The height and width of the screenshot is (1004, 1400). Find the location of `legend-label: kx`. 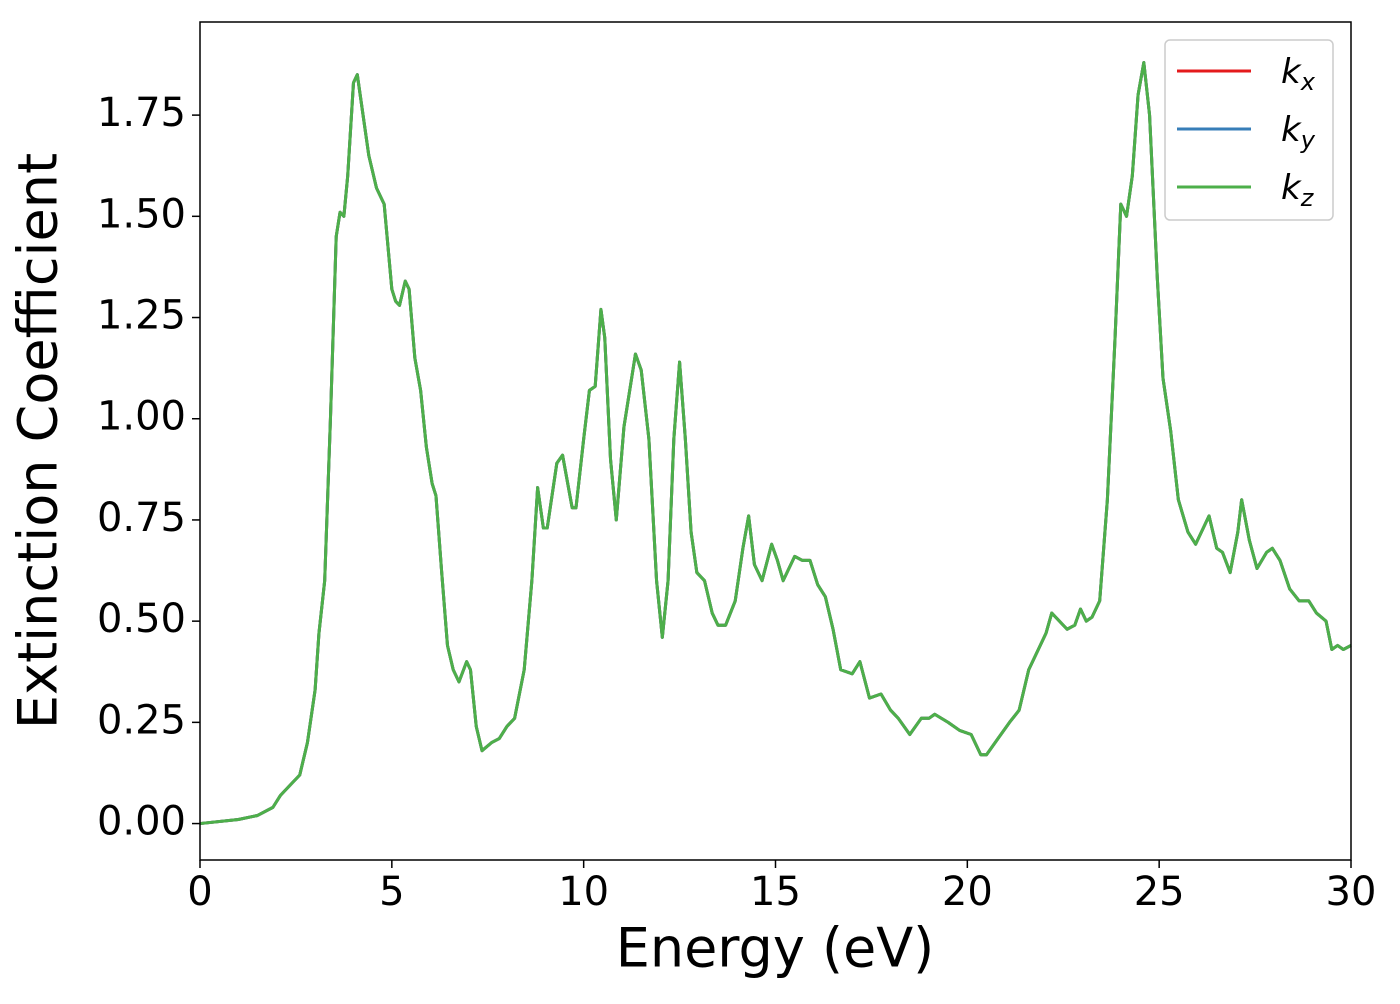

legend-label: kx is located at coordinates (1298, 74).